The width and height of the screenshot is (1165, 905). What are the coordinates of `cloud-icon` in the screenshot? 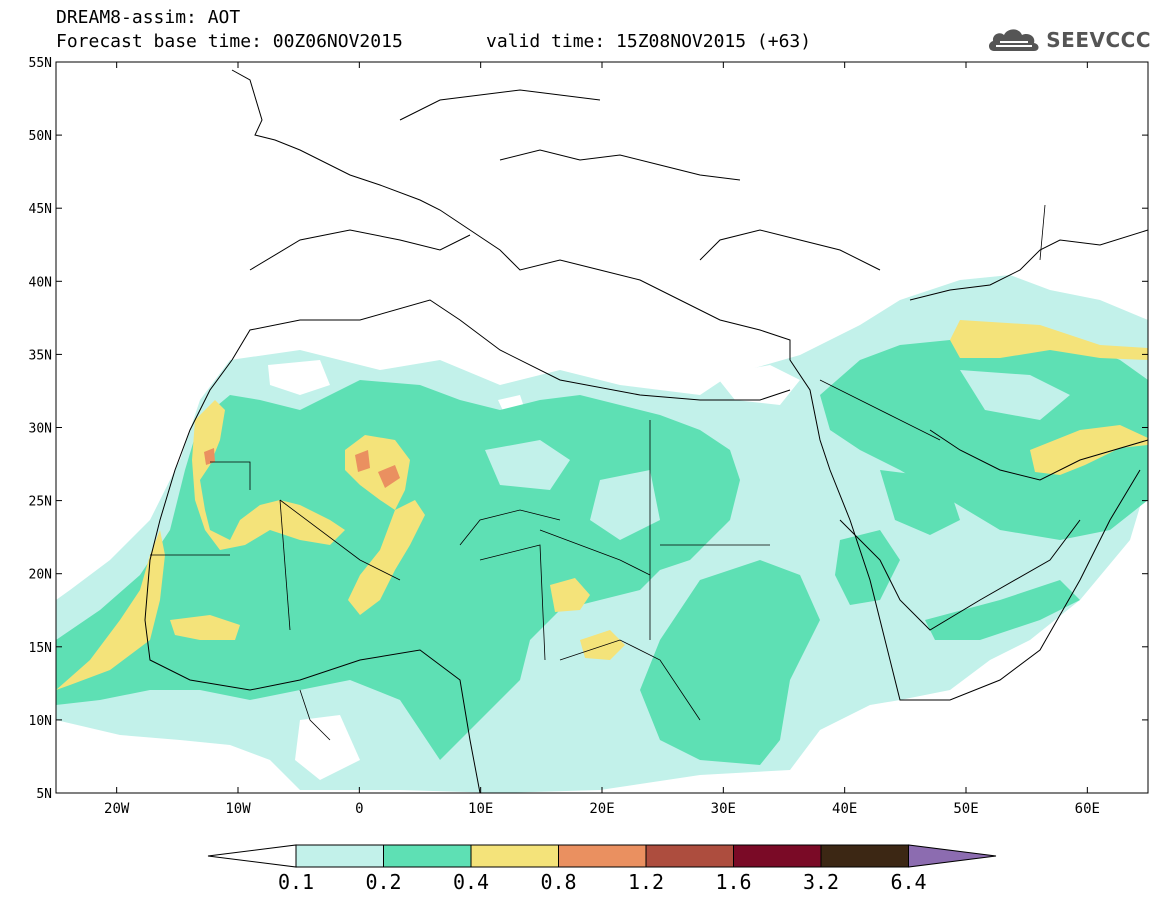 It's located at (1014, 40).